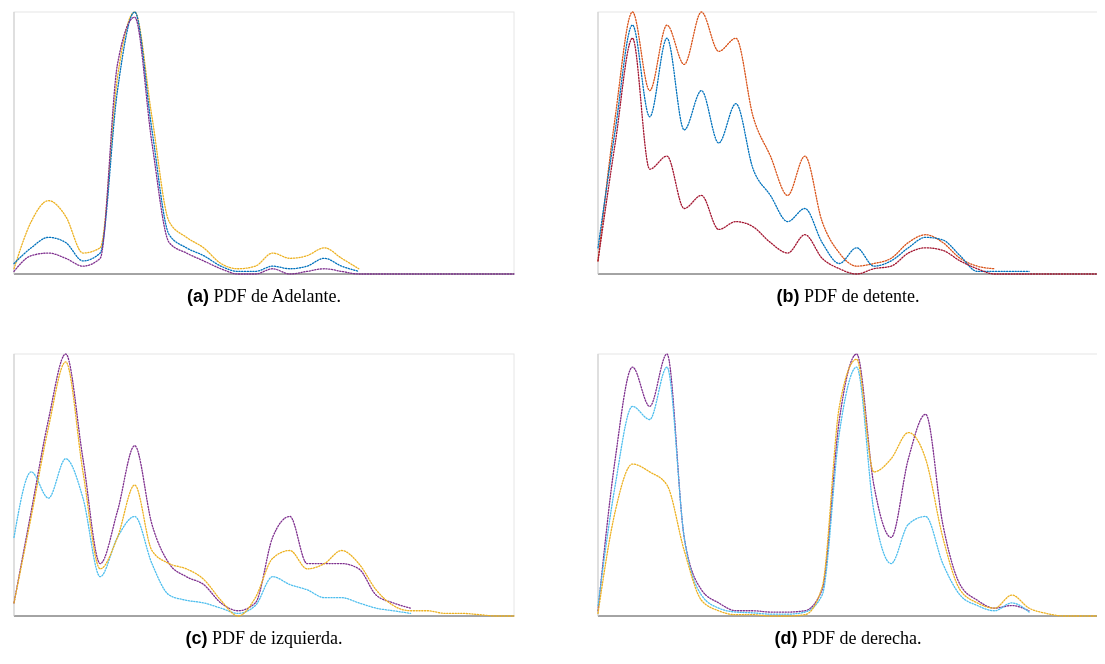  What do you see at coordinates (848, 638) in the screenshot?
I see `text: (d) PDF de derecha.` at bounding box center [848, 638].